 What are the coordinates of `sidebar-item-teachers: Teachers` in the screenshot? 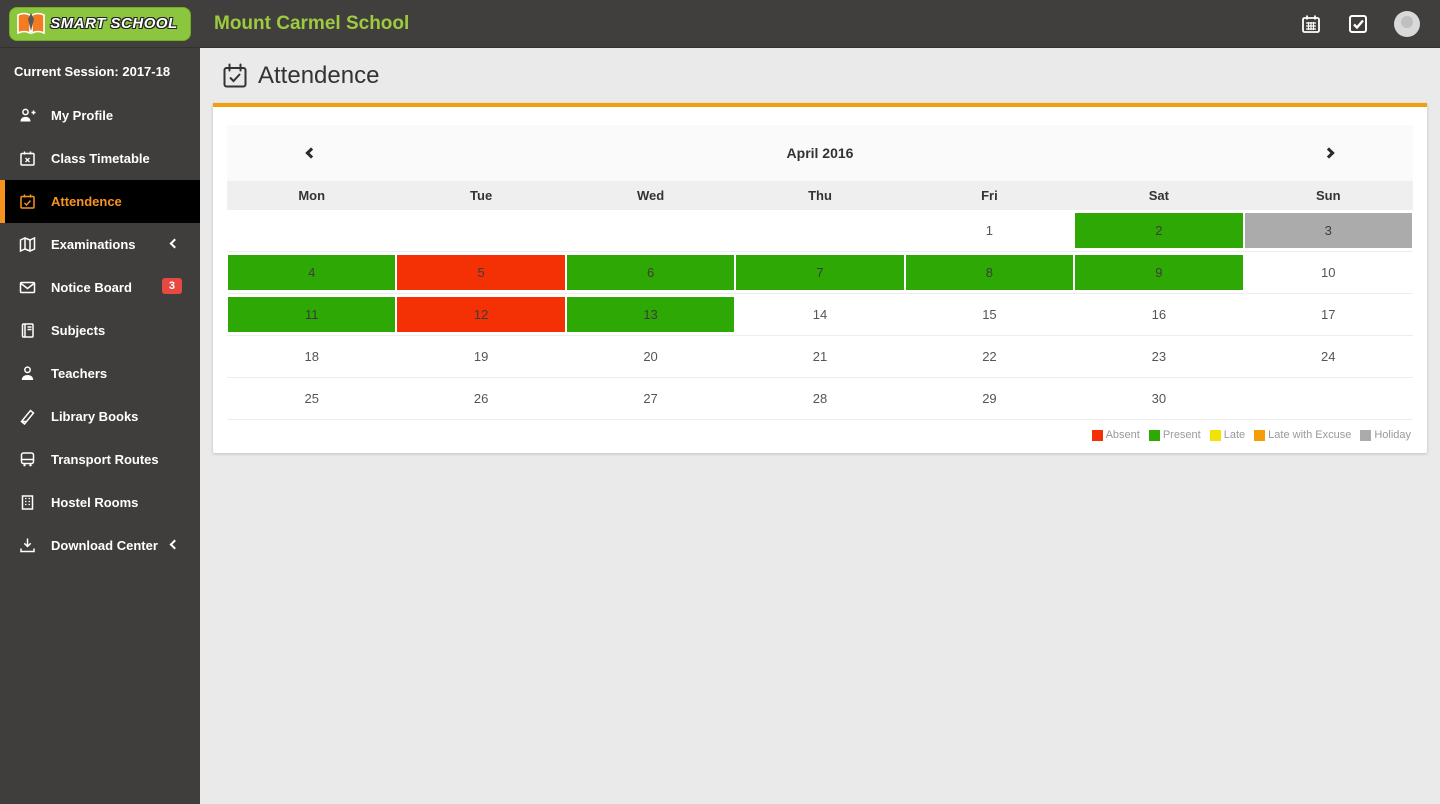 It's located at (100, 373).